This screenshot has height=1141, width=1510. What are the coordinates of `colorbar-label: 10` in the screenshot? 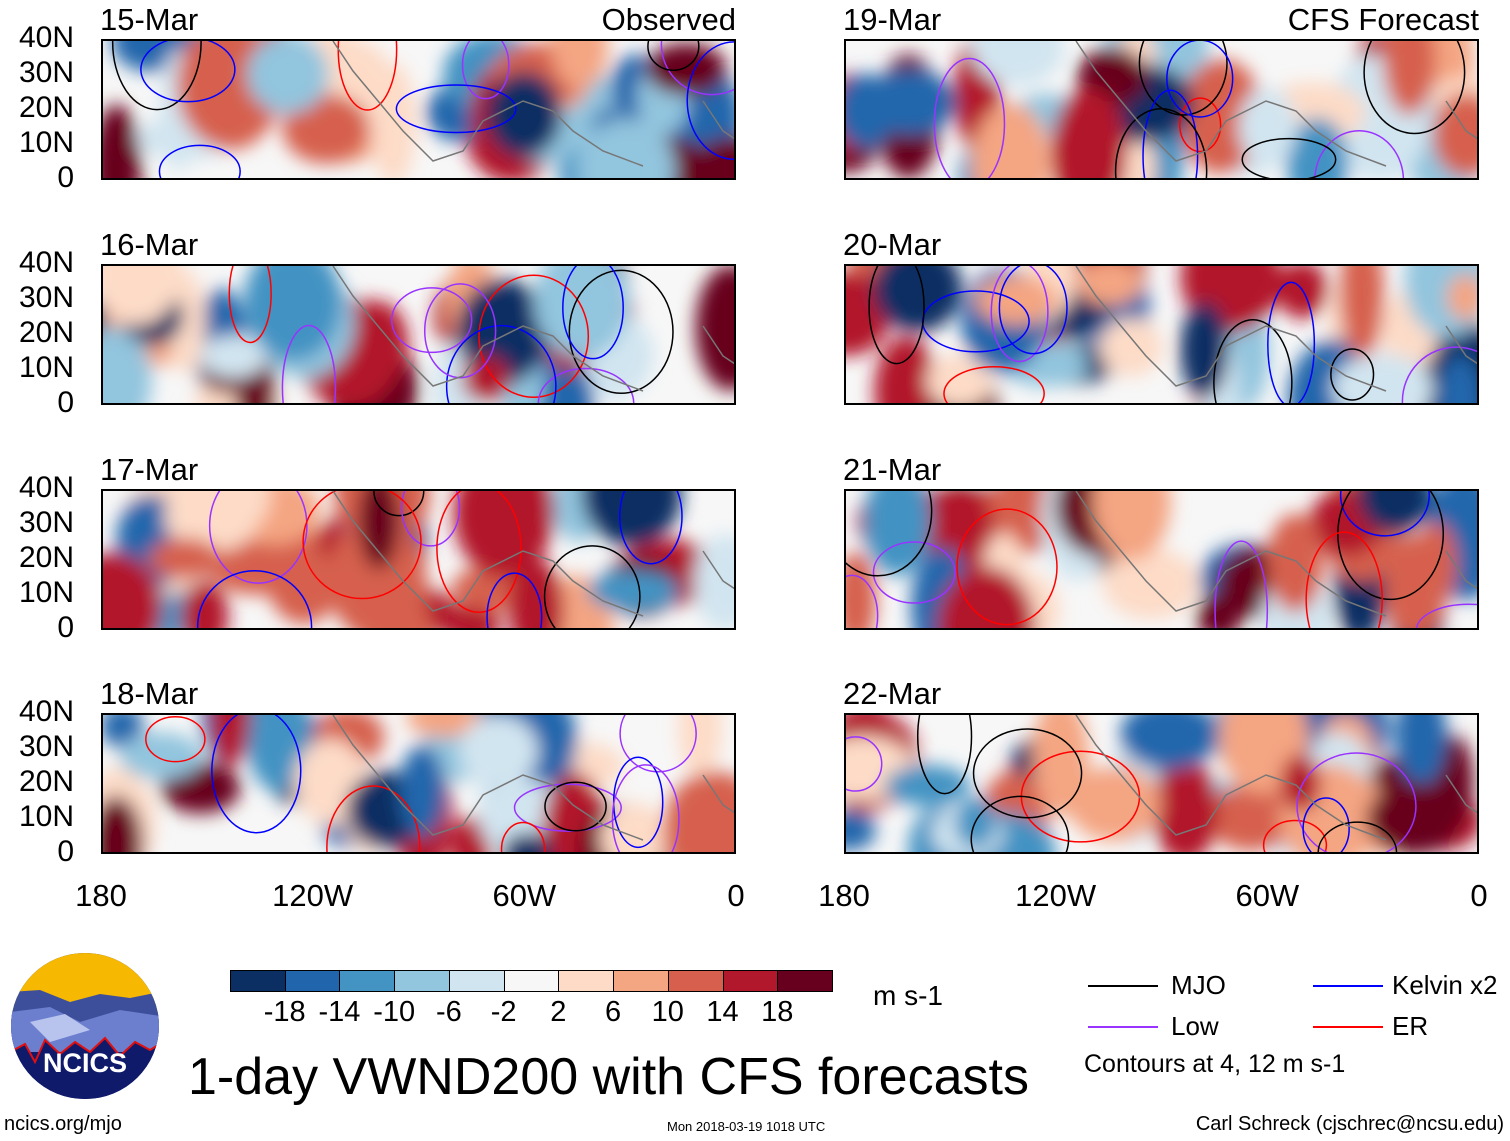 It's located at (667, 1012).